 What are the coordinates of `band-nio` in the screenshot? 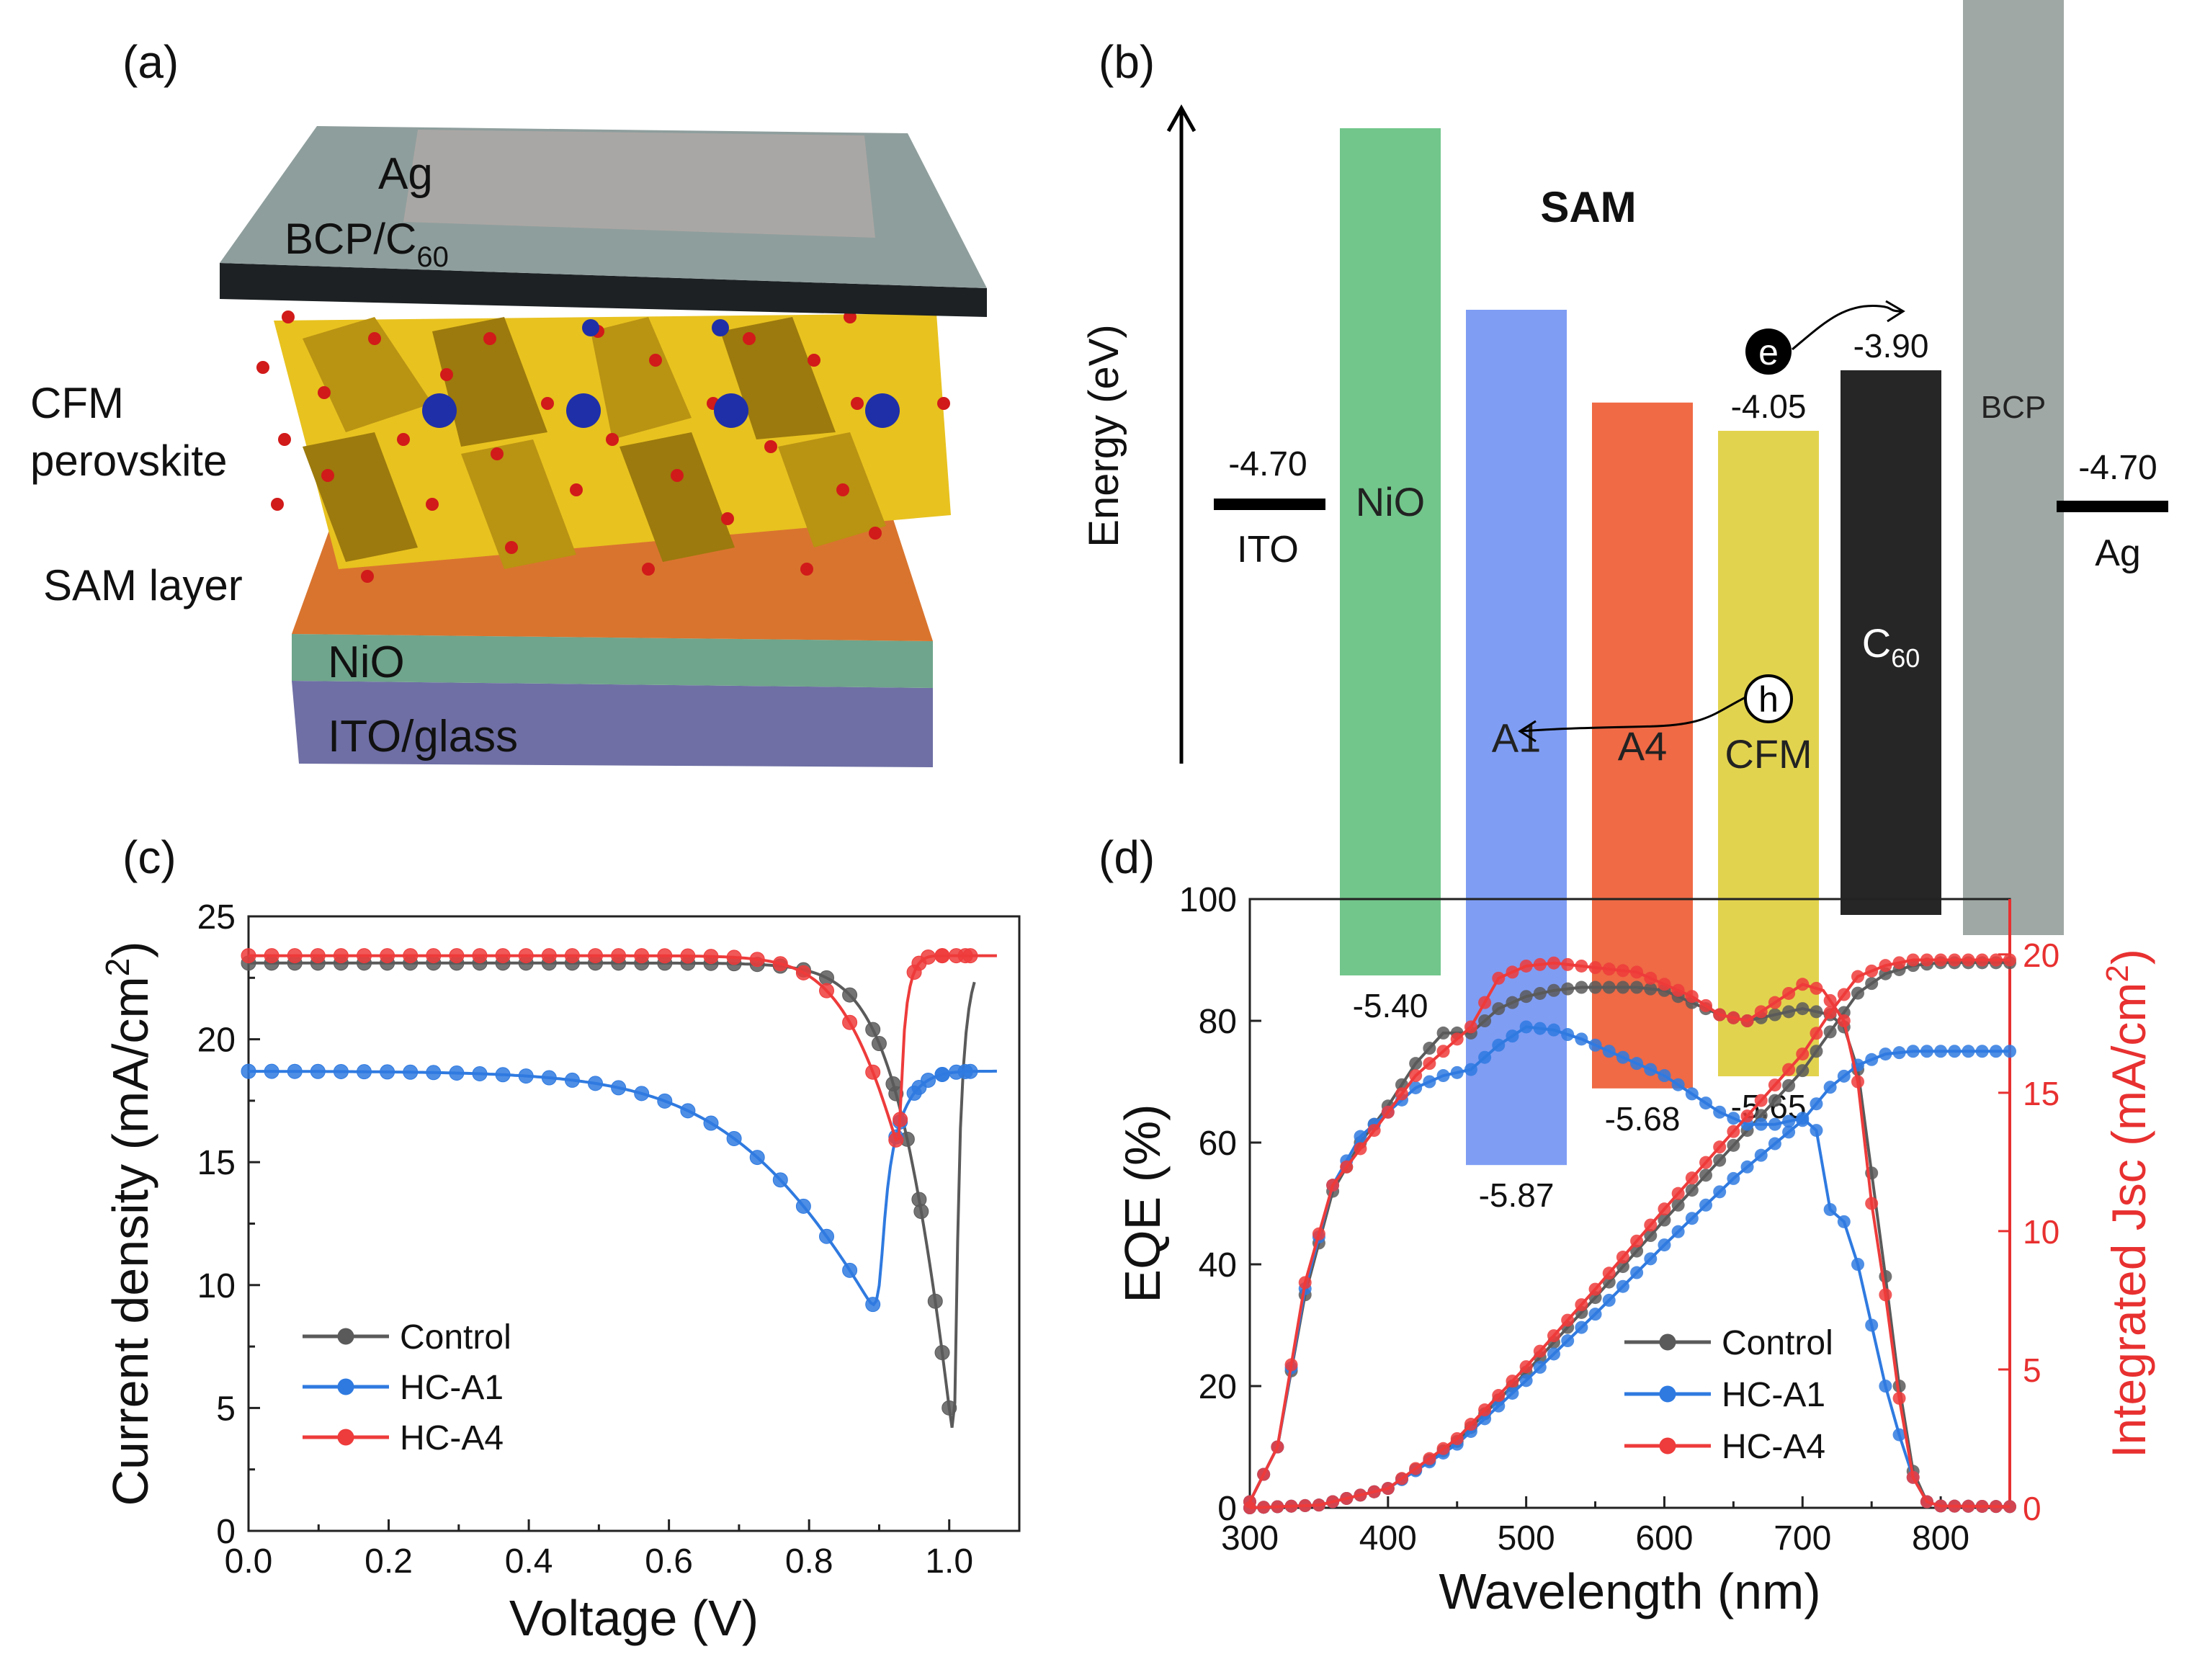 It's located at (1390, 551).